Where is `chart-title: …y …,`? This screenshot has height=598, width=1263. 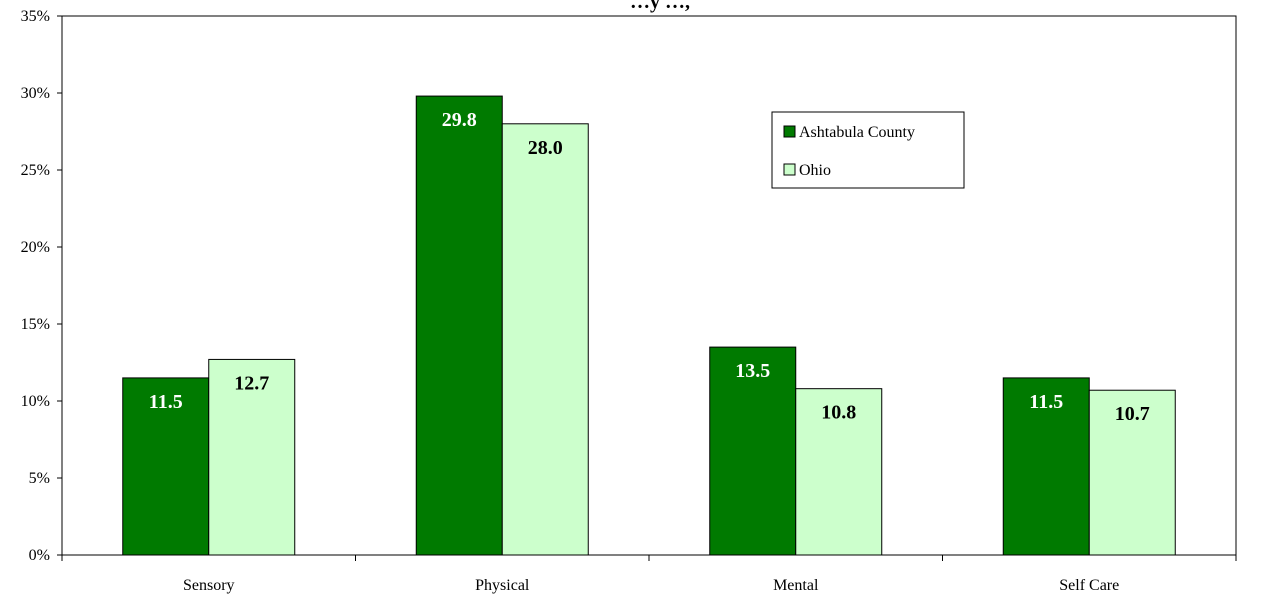 chart-title: …y …, is located at coordinates (660, 6).